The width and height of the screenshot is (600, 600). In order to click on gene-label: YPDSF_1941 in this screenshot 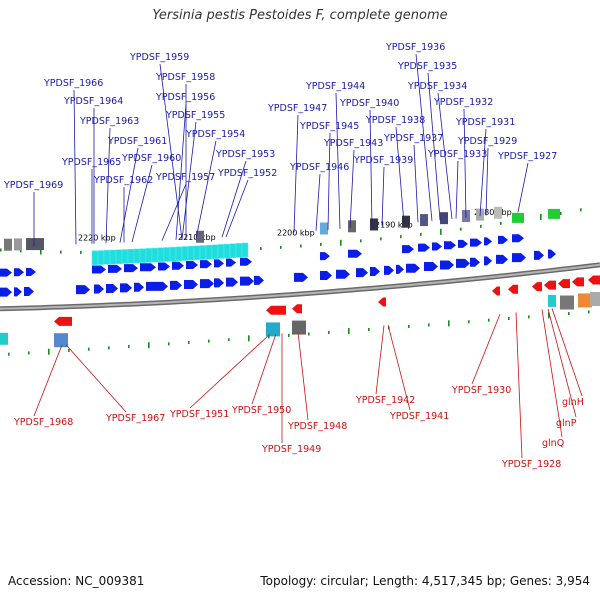, I will do `click(419, 416)`.